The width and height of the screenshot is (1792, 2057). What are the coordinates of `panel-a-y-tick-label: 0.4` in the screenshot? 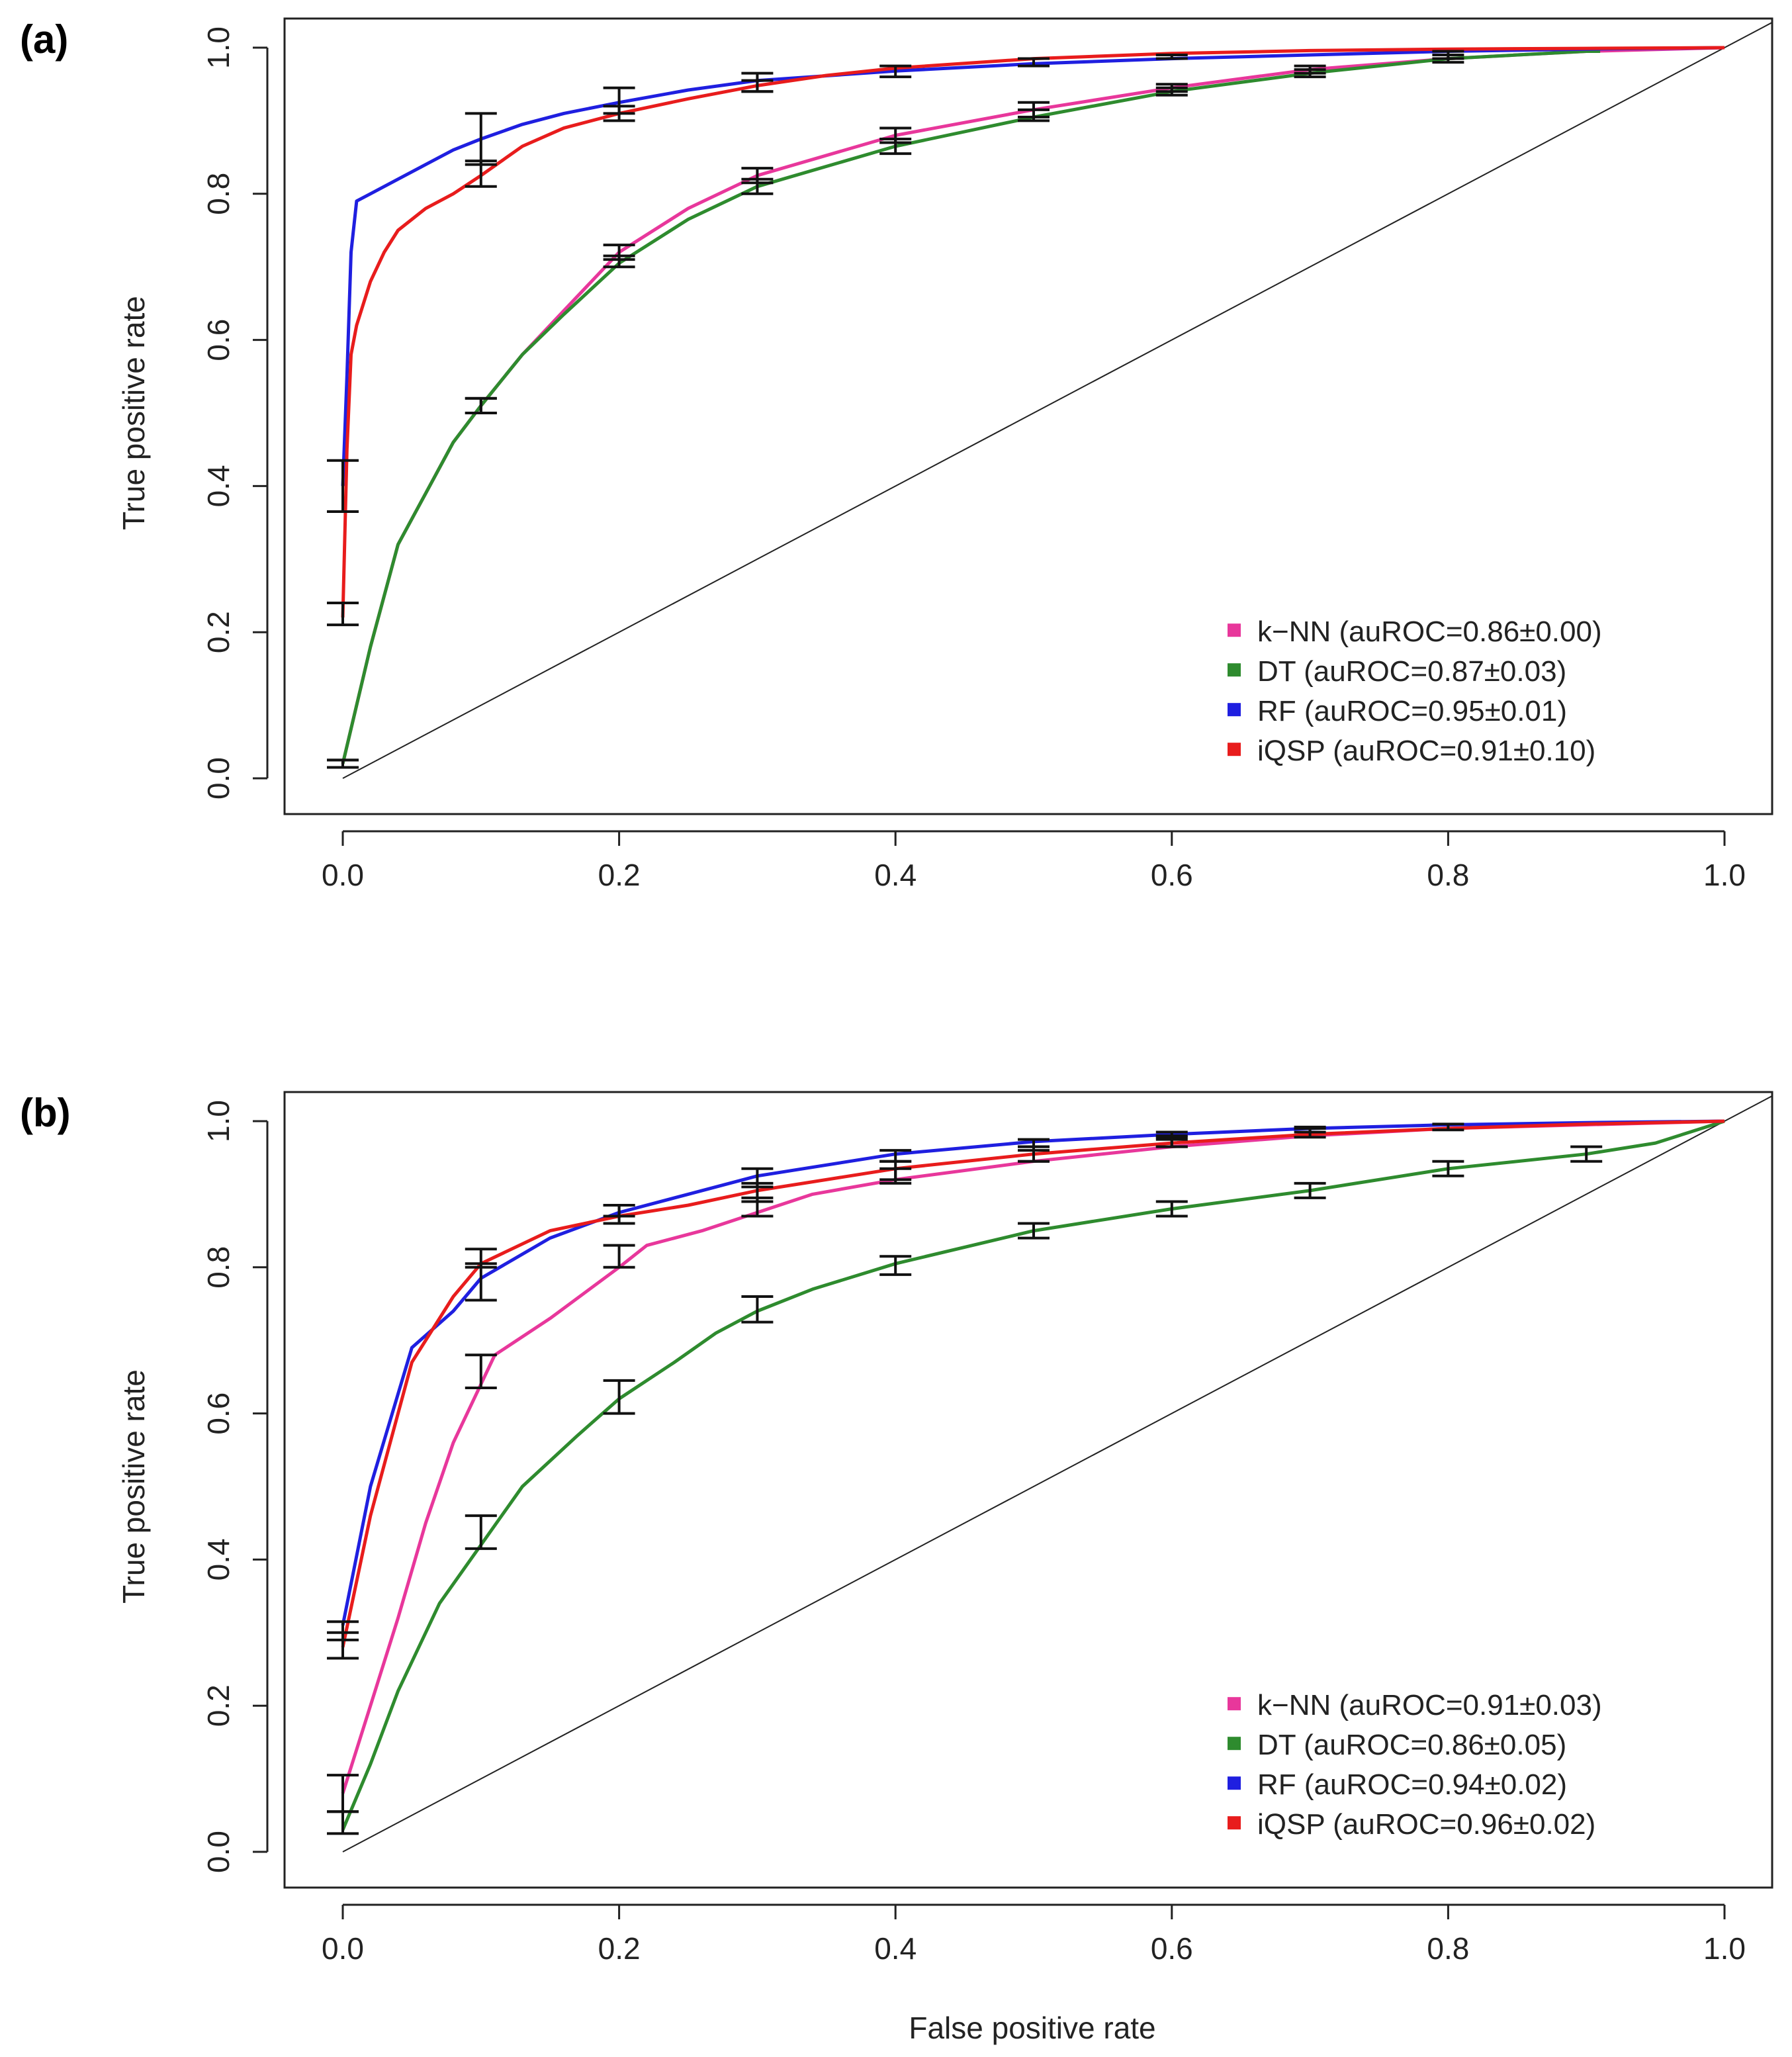 It's located at (218, 486).